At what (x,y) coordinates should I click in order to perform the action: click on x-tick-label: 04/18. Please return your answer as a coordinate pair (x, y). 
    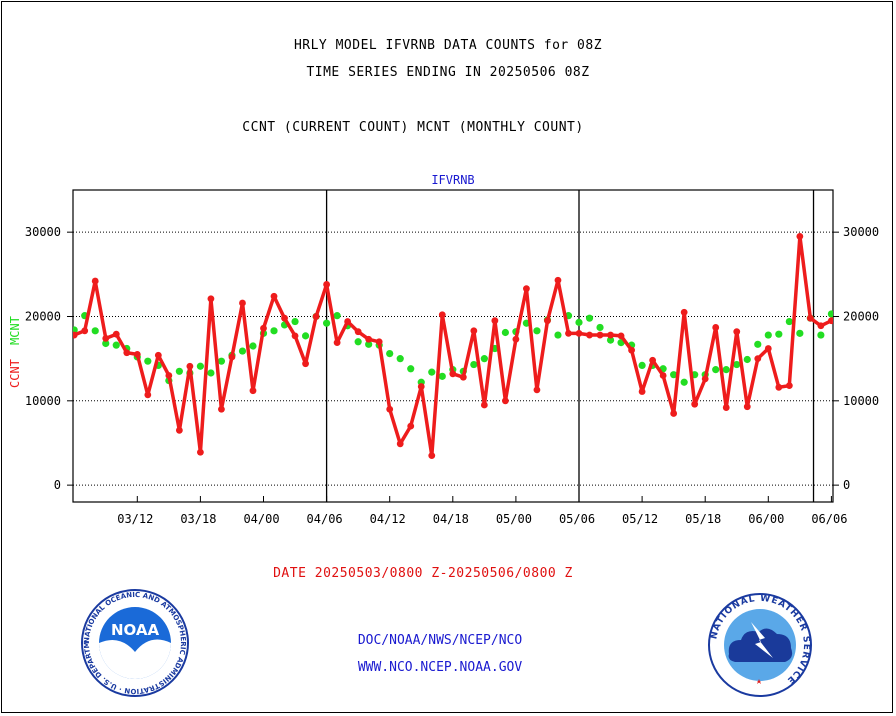
    Looking at the image, I should click on (451, 519).